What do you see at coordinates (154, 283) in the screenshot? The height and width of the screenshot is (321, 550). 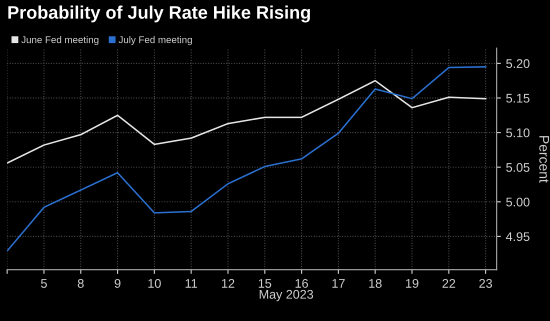 I see `x-tick-label: 10` at bounding box center [154, 283].